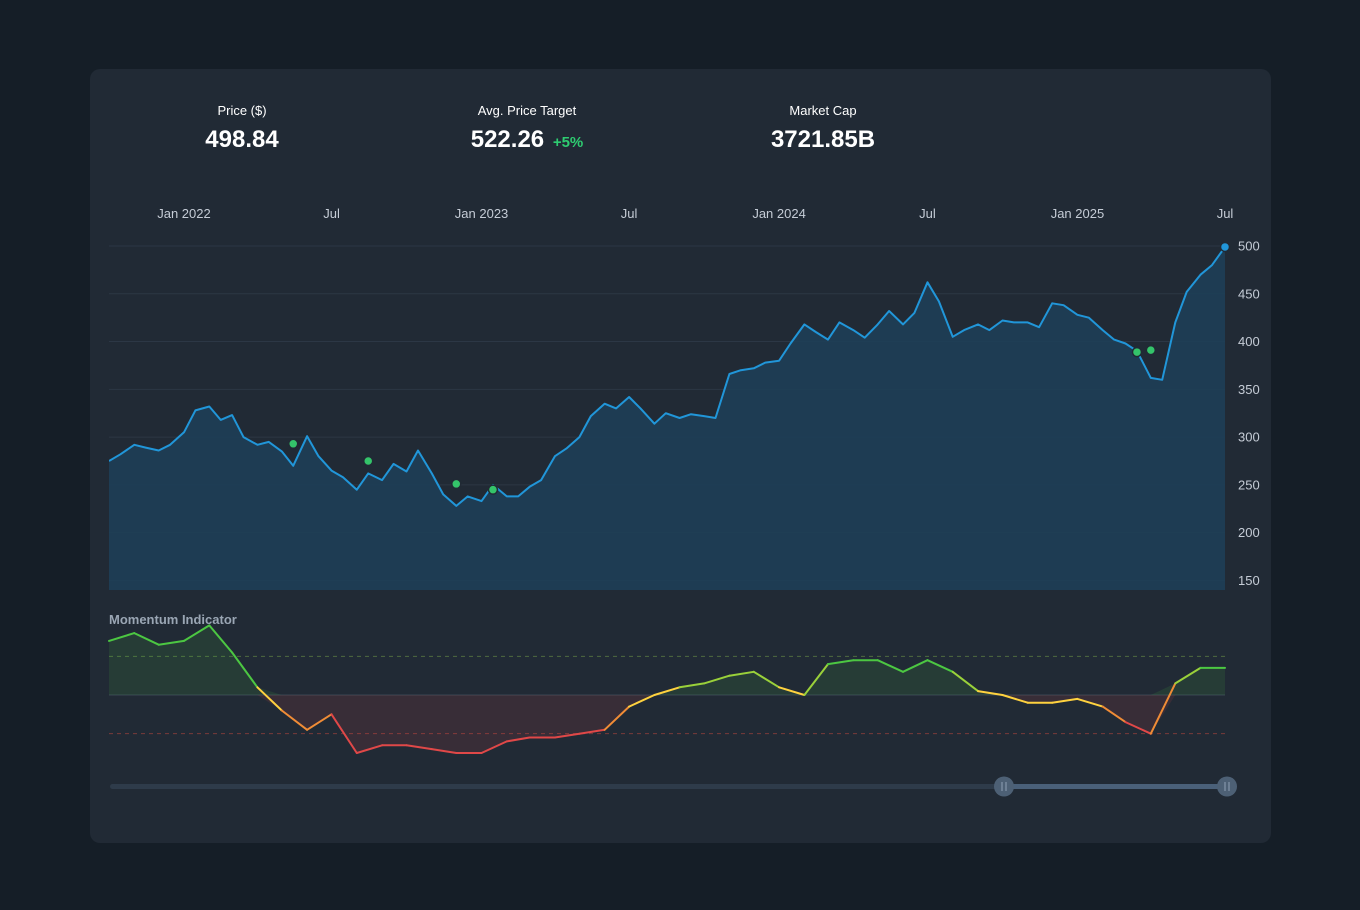 The height and width of the screenshot is (910, 1360). What do you see at coordinates (507, 139) in the screenshot?
I see `stat-target-number: 522.26` at bounding box center [507, 139].